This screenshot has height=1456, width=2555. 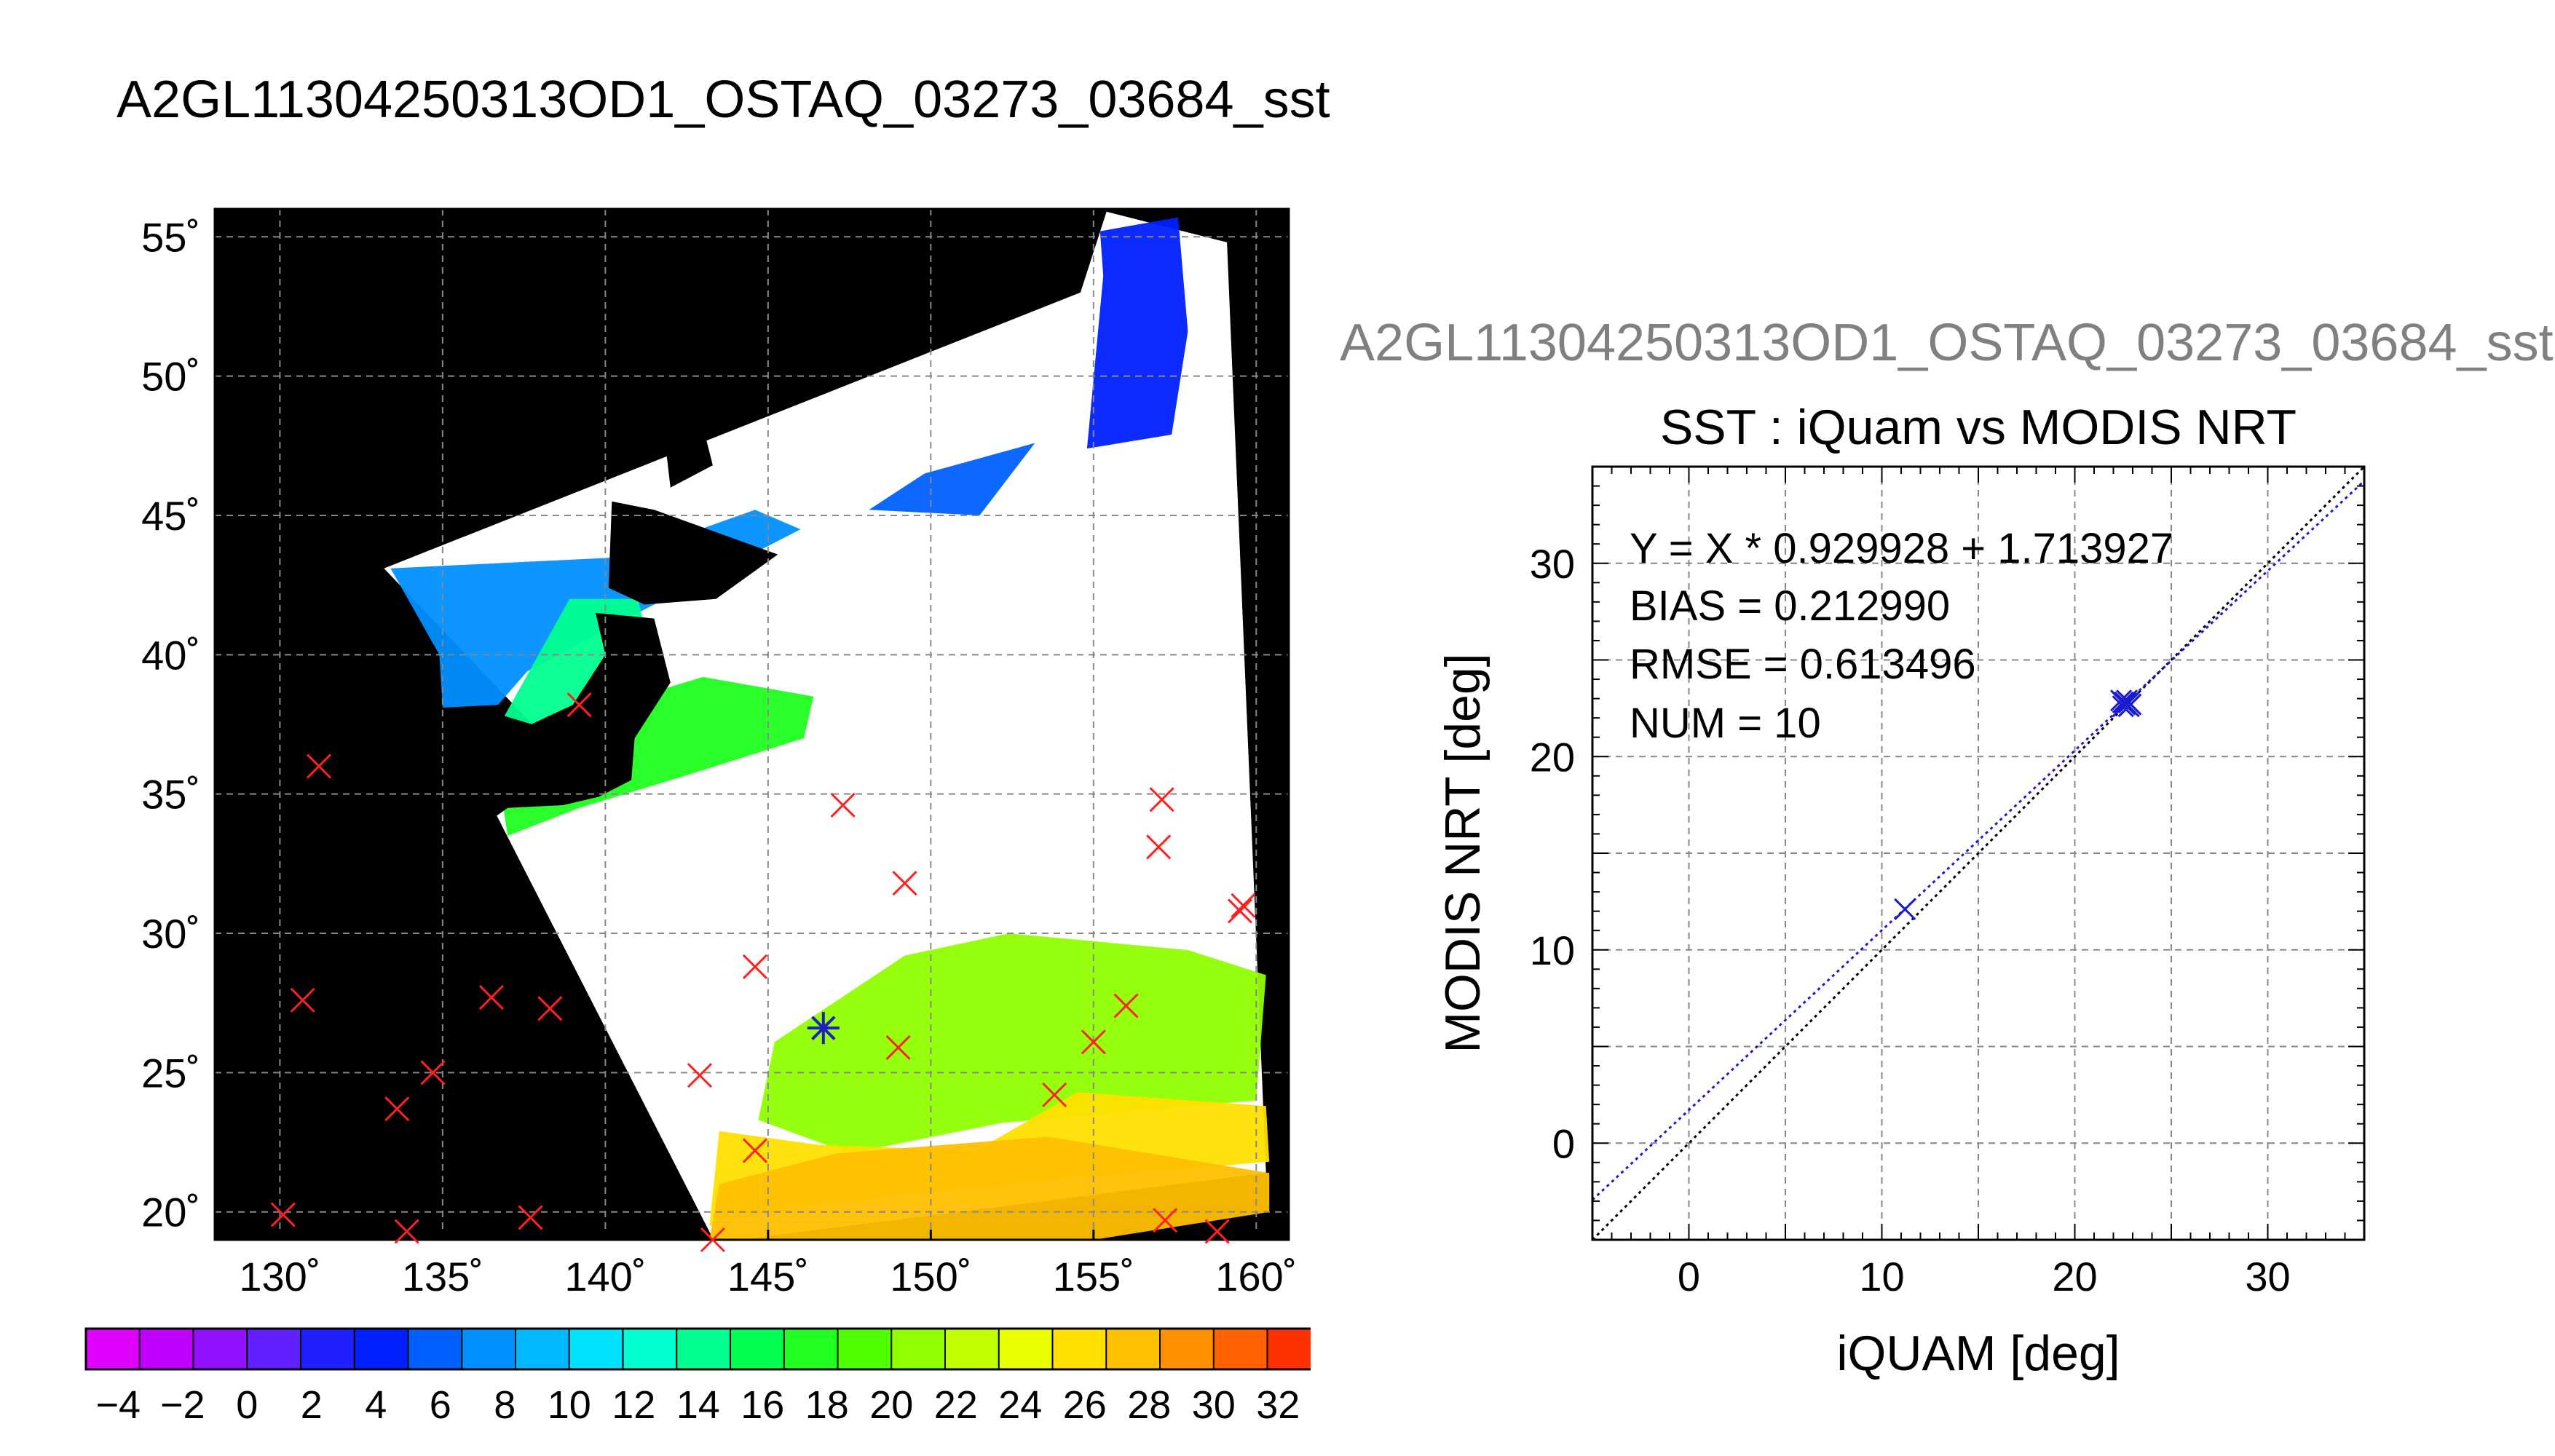 What do you see at coordinates (1214, 1405) in the screenshot?
I see `colorbar-tick-label: 30` at bounding box center [1214, 1405].